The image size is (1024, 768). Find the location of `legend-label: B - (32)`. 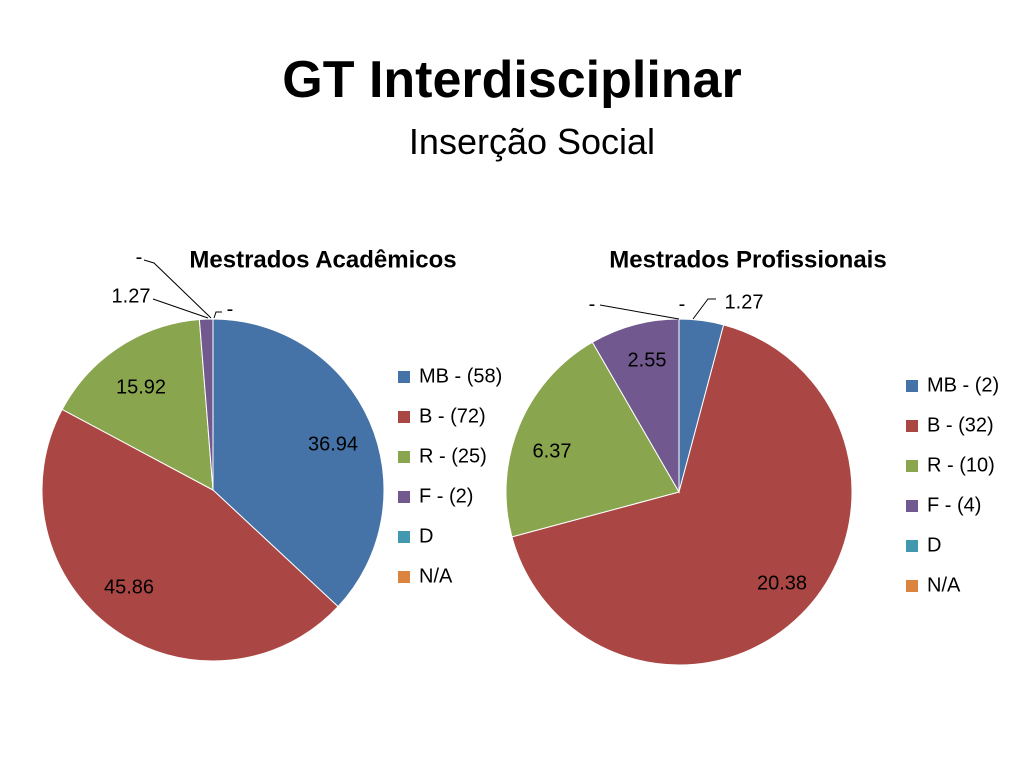

legend-label: B - (32) is located at coordinates (960, 425).